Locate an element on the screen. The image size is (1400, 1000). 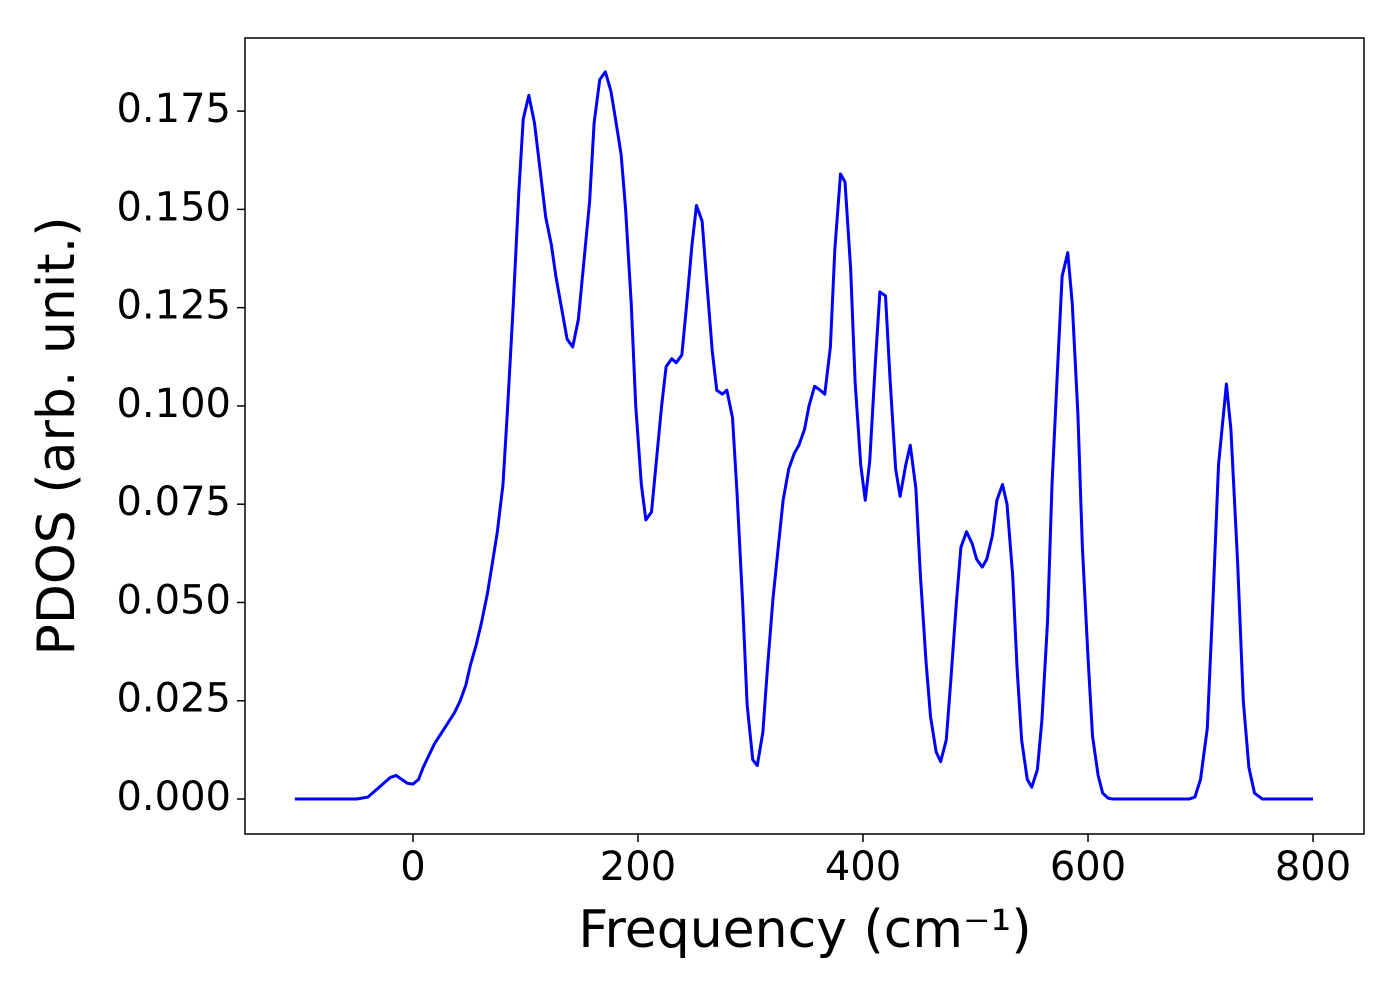
y-tick-label: 0.000 is located at coordinates (173, 797).